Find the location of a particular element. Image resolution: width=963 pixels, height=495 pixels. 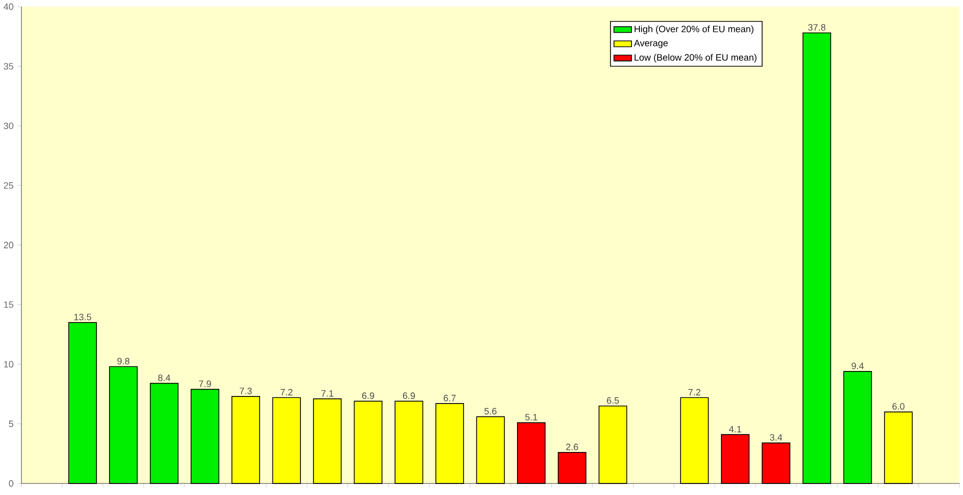

data-label: 7.3 is located at coordinates (246, 391).